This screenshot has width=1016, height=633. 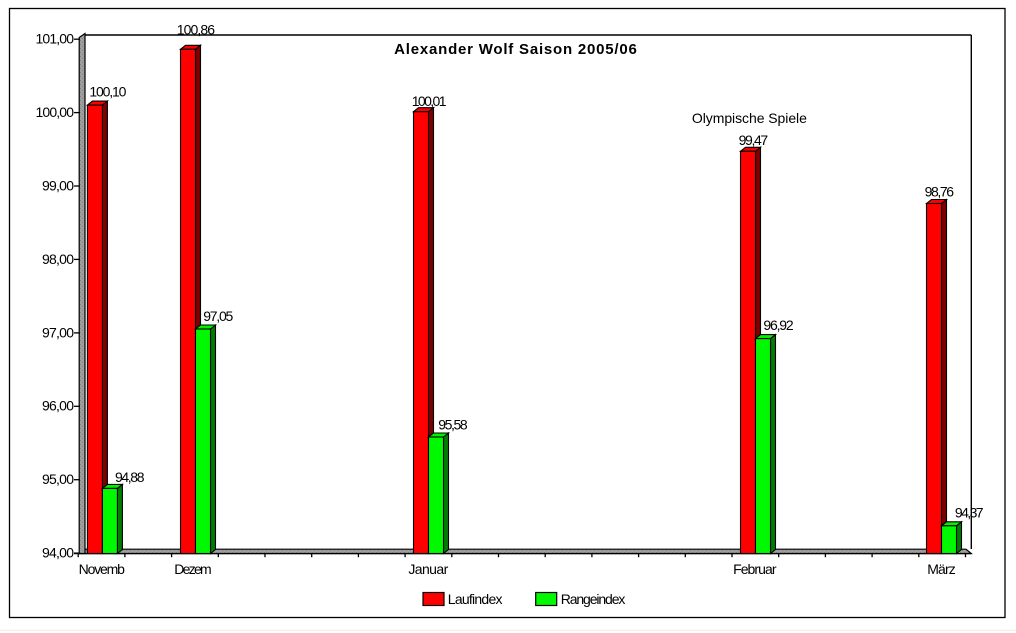 What do you see at coordinates (58, 479) in the screenshot?
I see `svg-text: 95,00` at bounding box center [58, 479].